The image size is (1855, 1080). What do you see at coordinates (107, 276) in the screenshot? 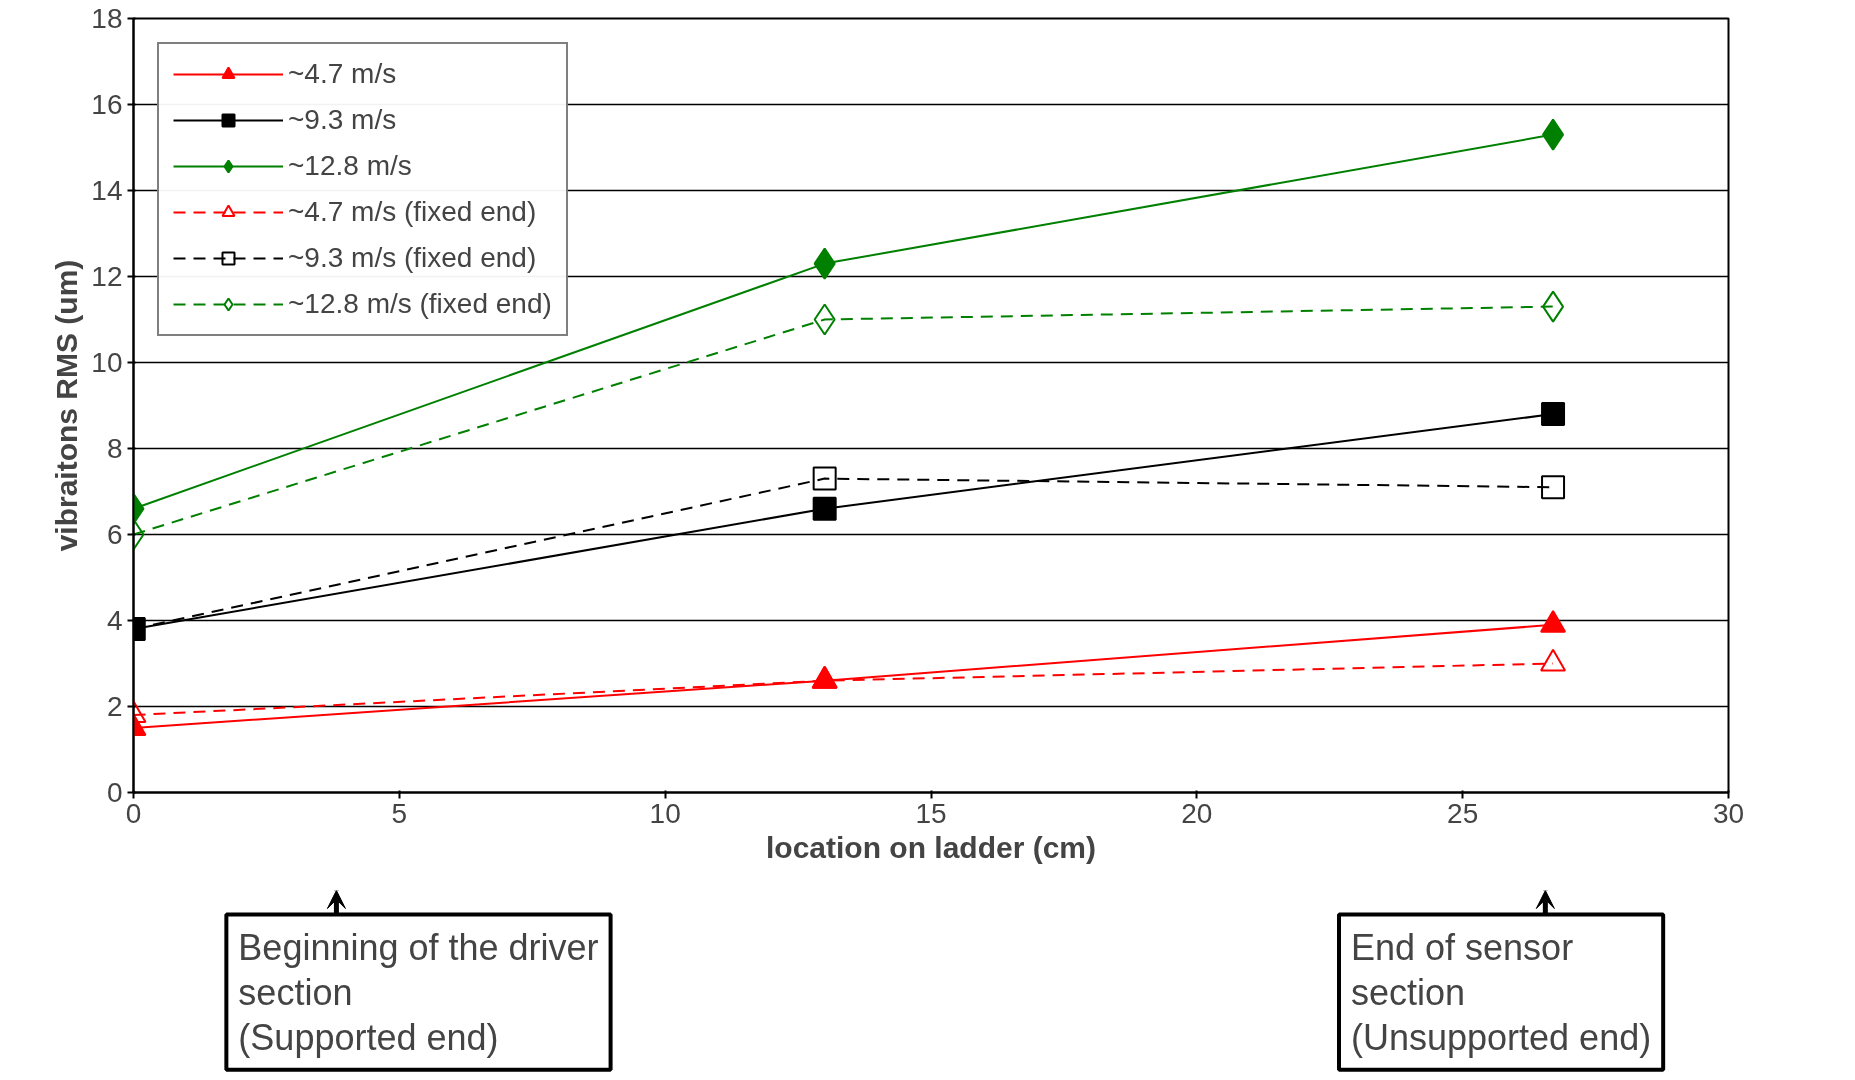
I see `y-tick-label: 12` at bounding box center [107, 276].